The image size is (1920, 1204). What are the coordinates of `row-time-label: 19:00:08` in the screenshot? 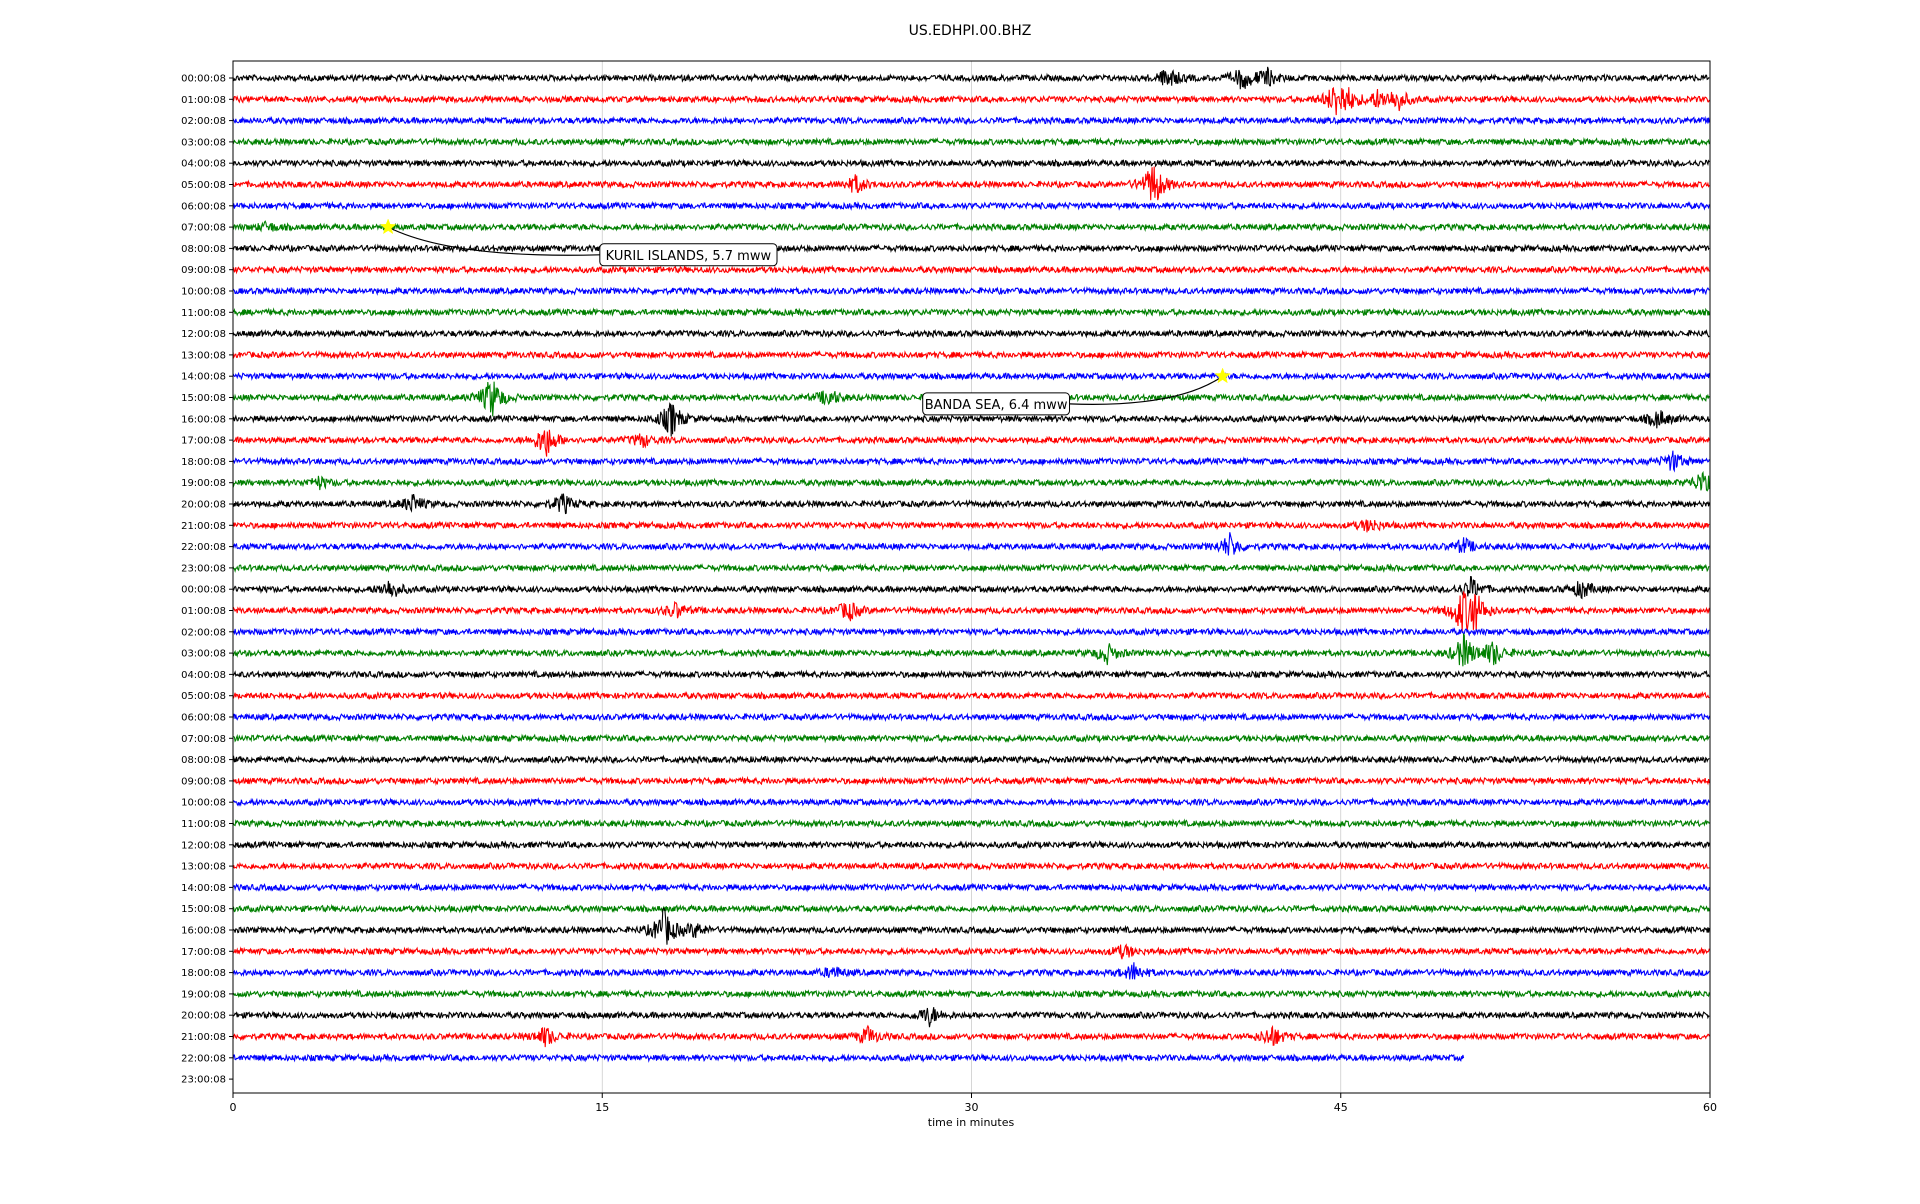 It's located at (203, 483).